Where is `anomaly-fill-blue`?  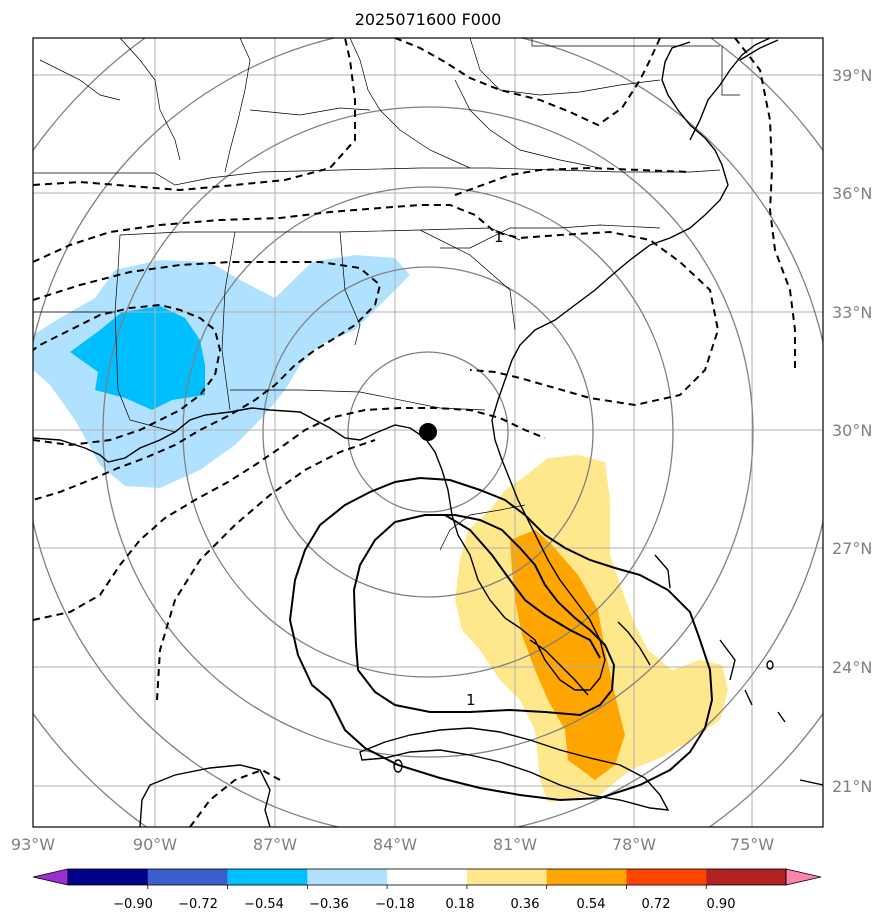
anomaly-fill-blue is located at coordinates (137, 358).